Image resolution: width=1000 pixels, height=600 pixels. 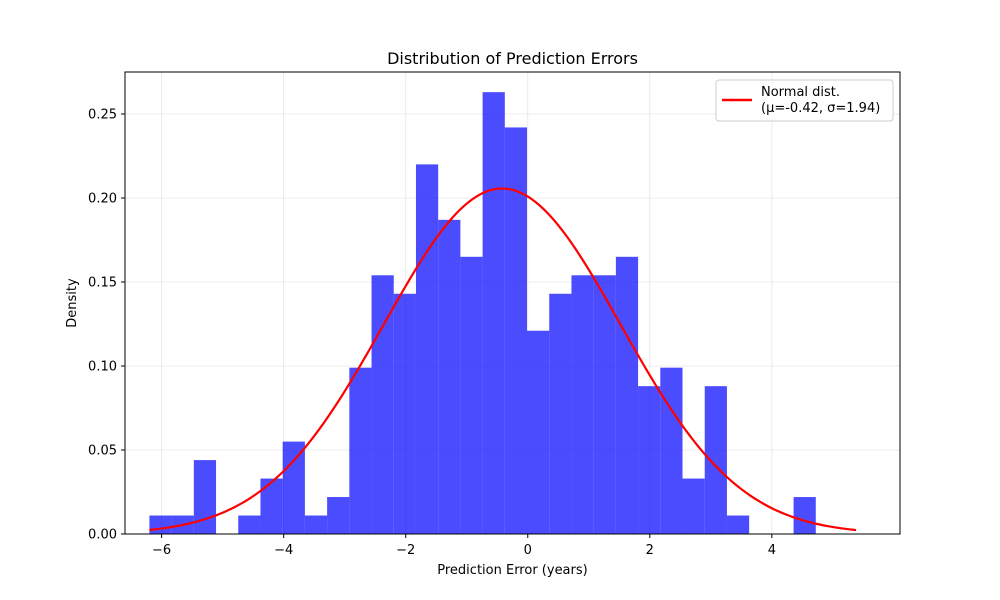 What do you see at coordinates (102, 367) in the screenshot?
I see `y-tick-label: 0.10` at bounding box center [102, 367].